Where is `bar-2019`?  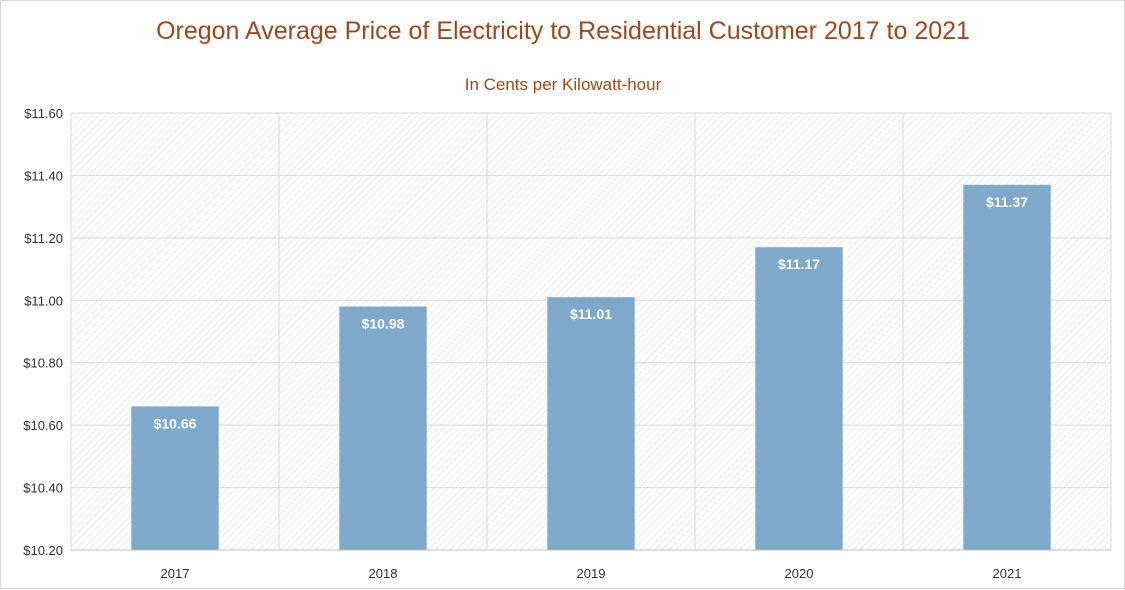
bar-2019 is located at coordinates (591, 423).